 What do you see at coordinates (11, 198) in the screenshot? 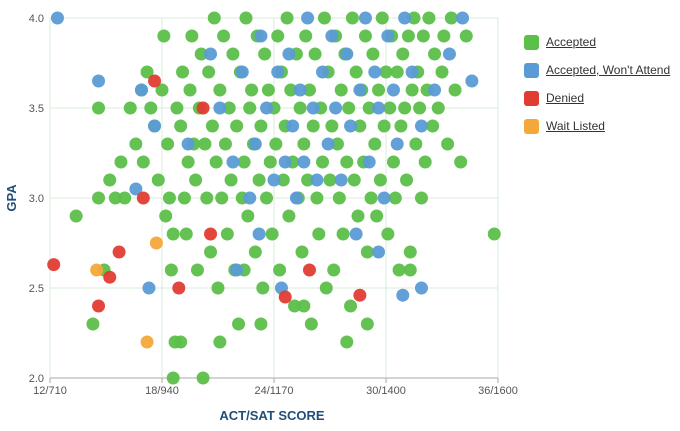
I see `y-axis-title: GPA` at bounding box center [11, 198].